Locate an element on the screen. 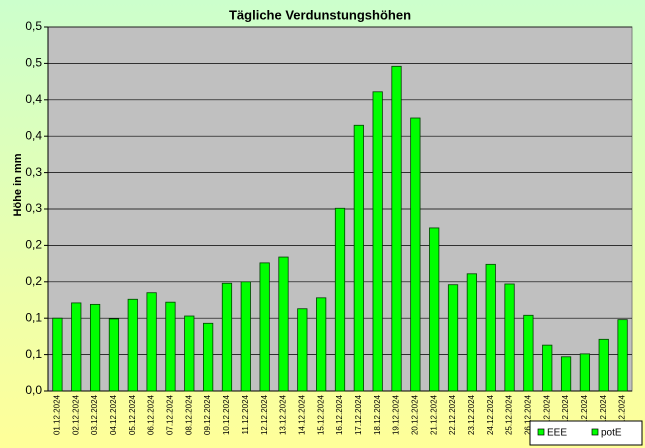  x-tick-label: 16.12.2024 is located at coordinates (339, 414).